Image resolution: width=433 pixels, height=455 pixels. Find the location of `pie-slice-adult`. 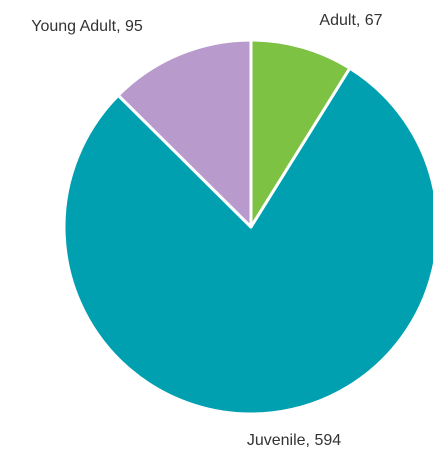

pie-slice-adult is located at coordinates (300, 133).